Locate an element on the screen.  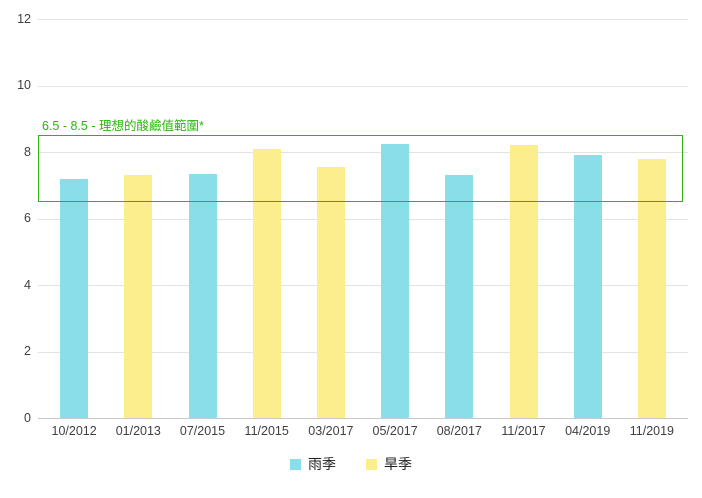
ideal-ph-range-label: 6.5 - 8.5 - 理想的酸鹼值範圍* is located at coordinates (123, 126).